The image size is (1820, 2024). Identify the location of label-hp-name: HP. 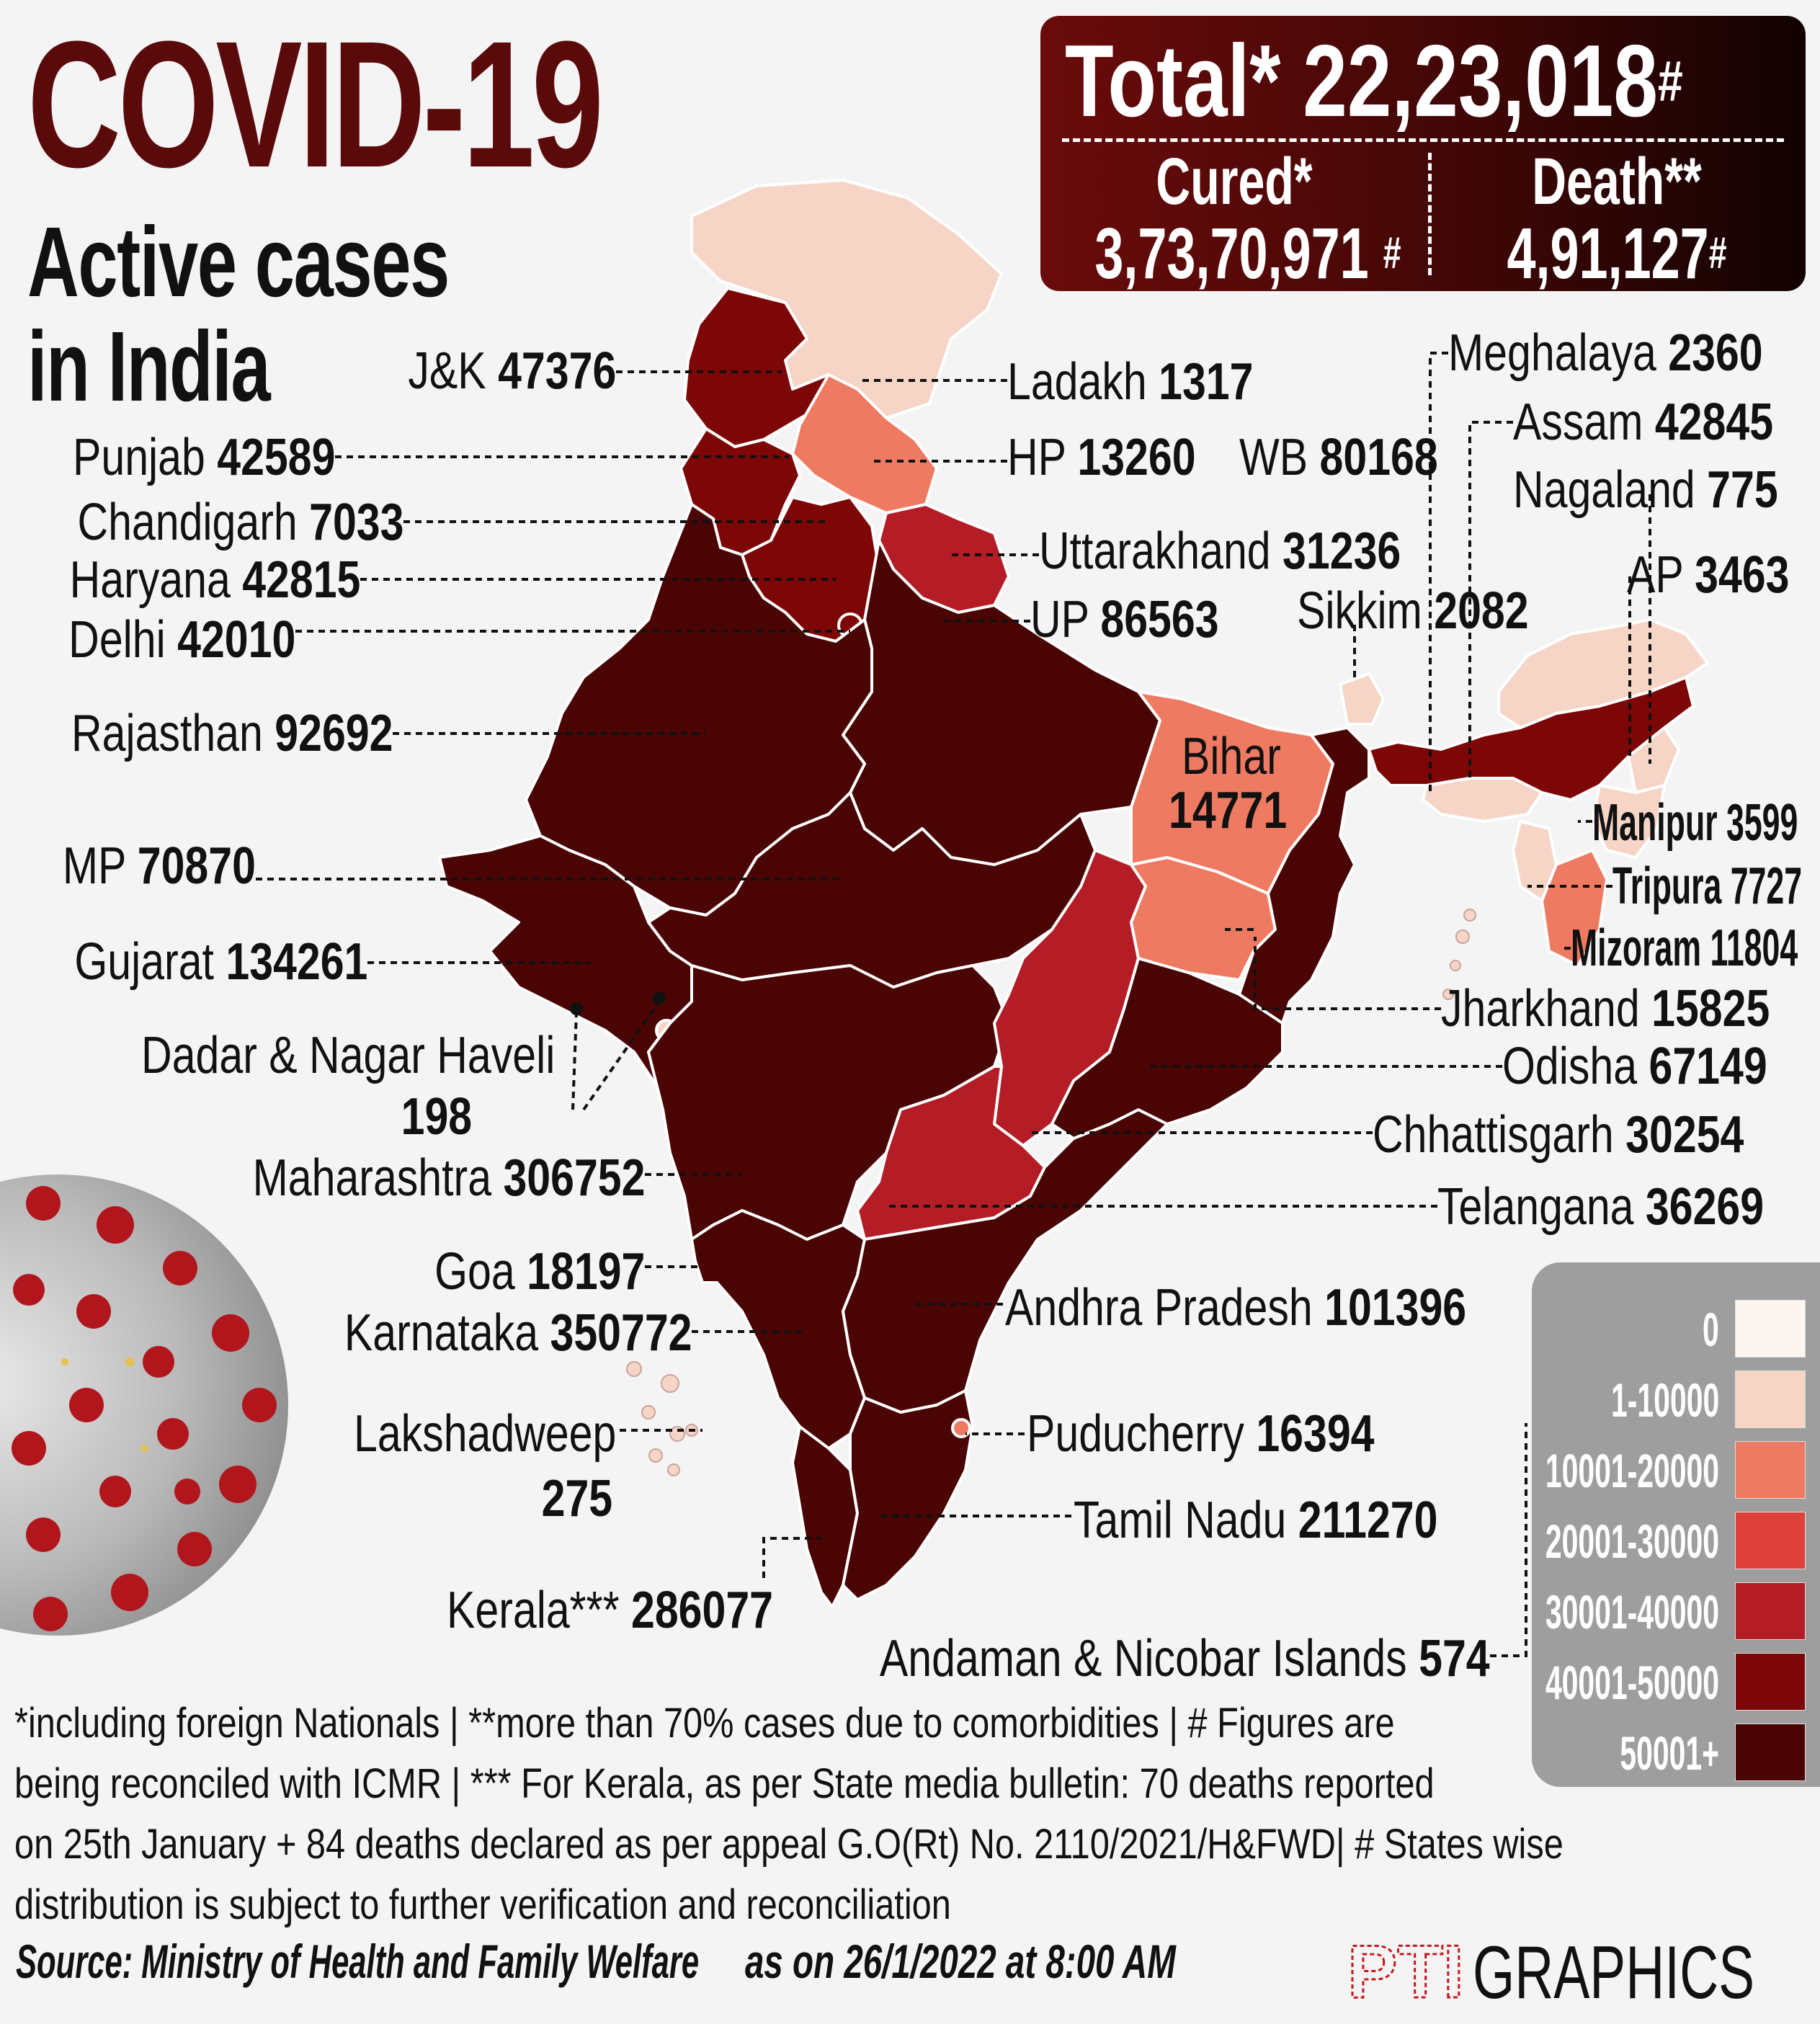
(1036, 457).